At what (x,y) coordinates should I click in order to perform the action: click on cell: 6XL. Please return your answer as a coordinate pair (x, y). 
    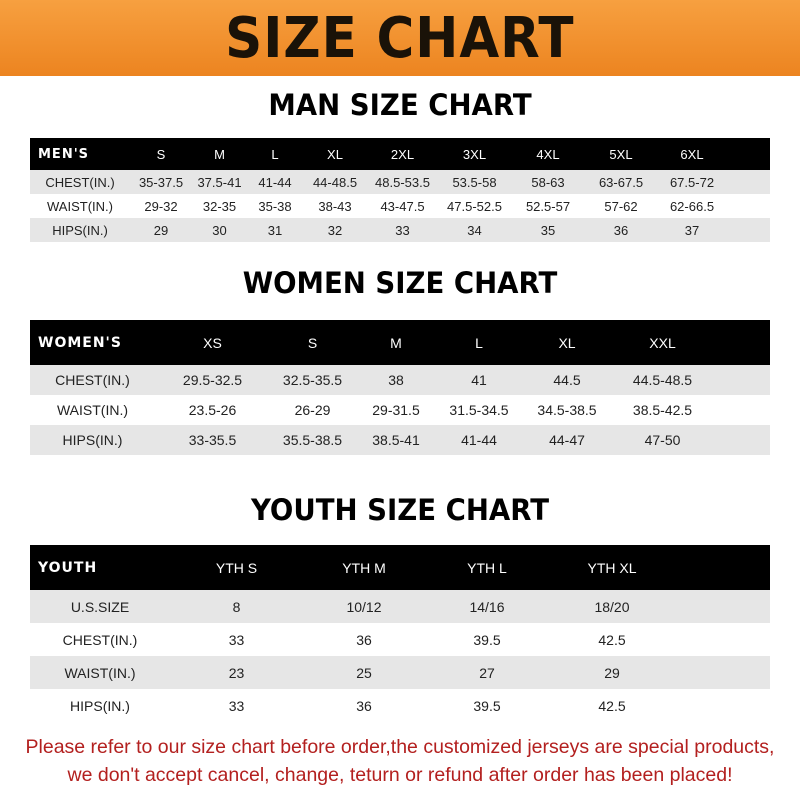
    Looking at the image, I should click on (692, 154).